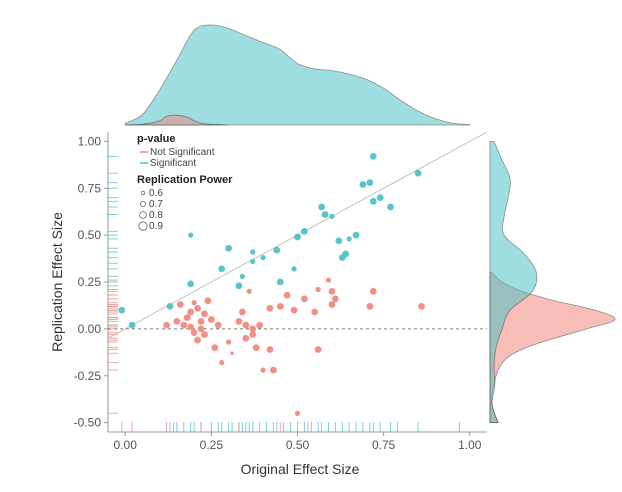 The height and width of the screenshot is (492, 622). Describe the element at coordinates (182, 152) in the screenshot. I see `legend-not-significant-label: Not Significant` at that location.